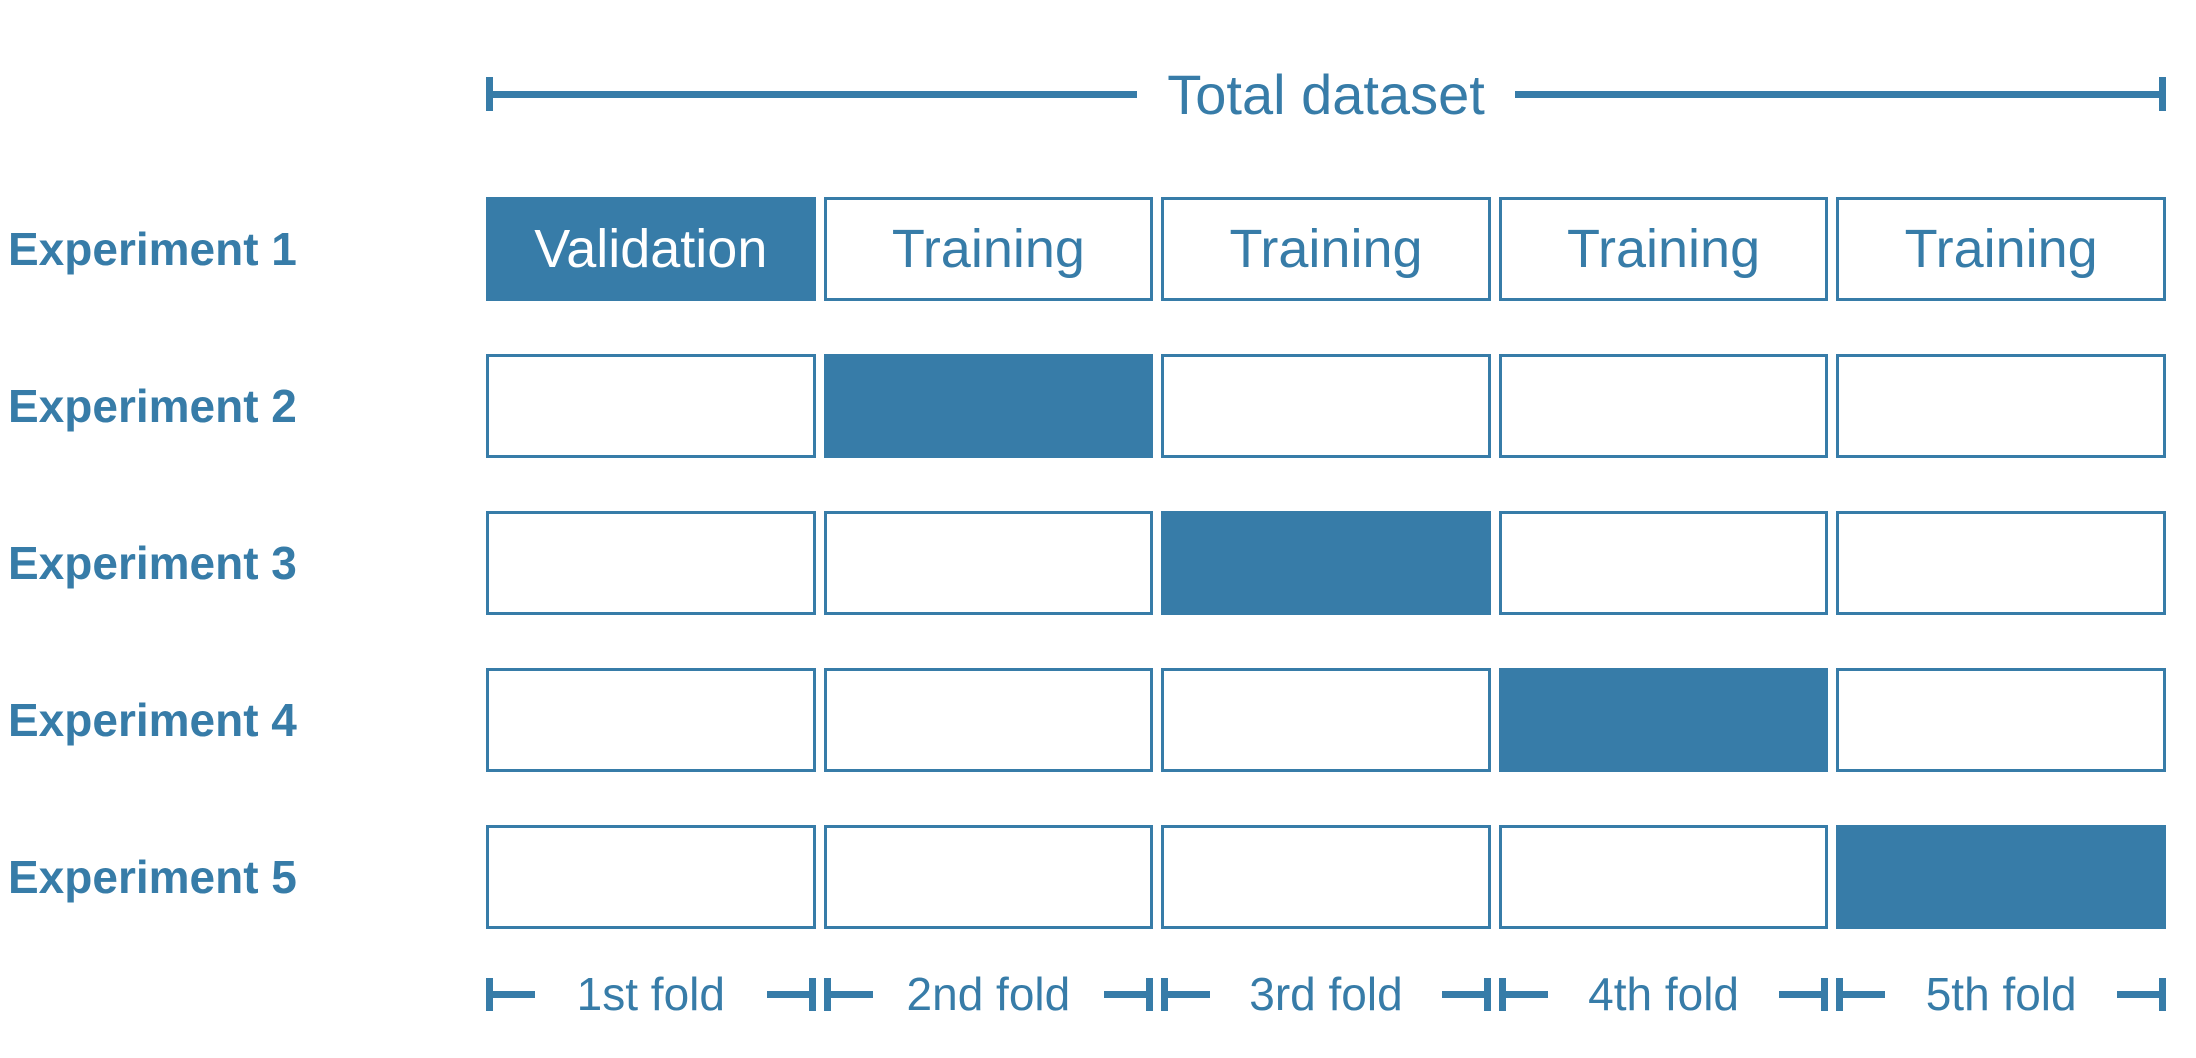  I want to click on experiment-label: Experiment 2, so click(152, 406).